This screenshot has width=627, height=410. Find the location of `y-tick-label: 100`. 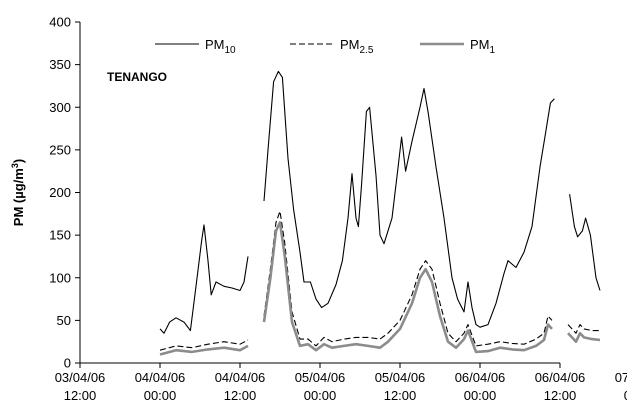

y-tick-label: 100 is located at coordinates (60, 277).